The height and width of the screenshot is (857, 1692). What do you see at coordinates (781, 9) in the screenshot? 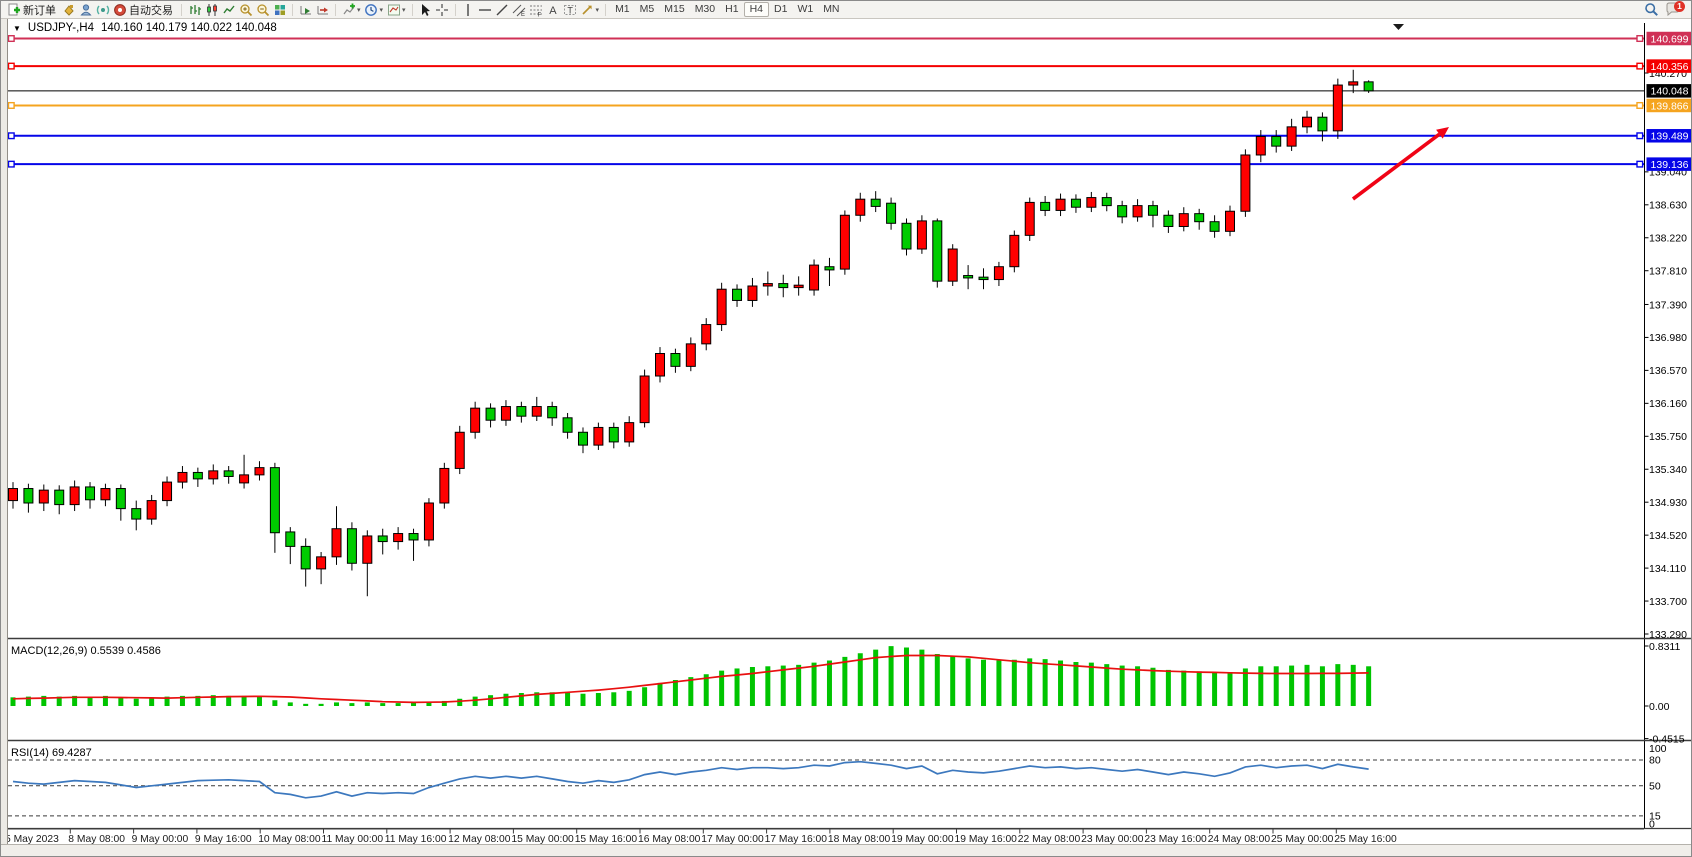
I see `timeframe-d1-button: D1` at bounding box center [781, 9].